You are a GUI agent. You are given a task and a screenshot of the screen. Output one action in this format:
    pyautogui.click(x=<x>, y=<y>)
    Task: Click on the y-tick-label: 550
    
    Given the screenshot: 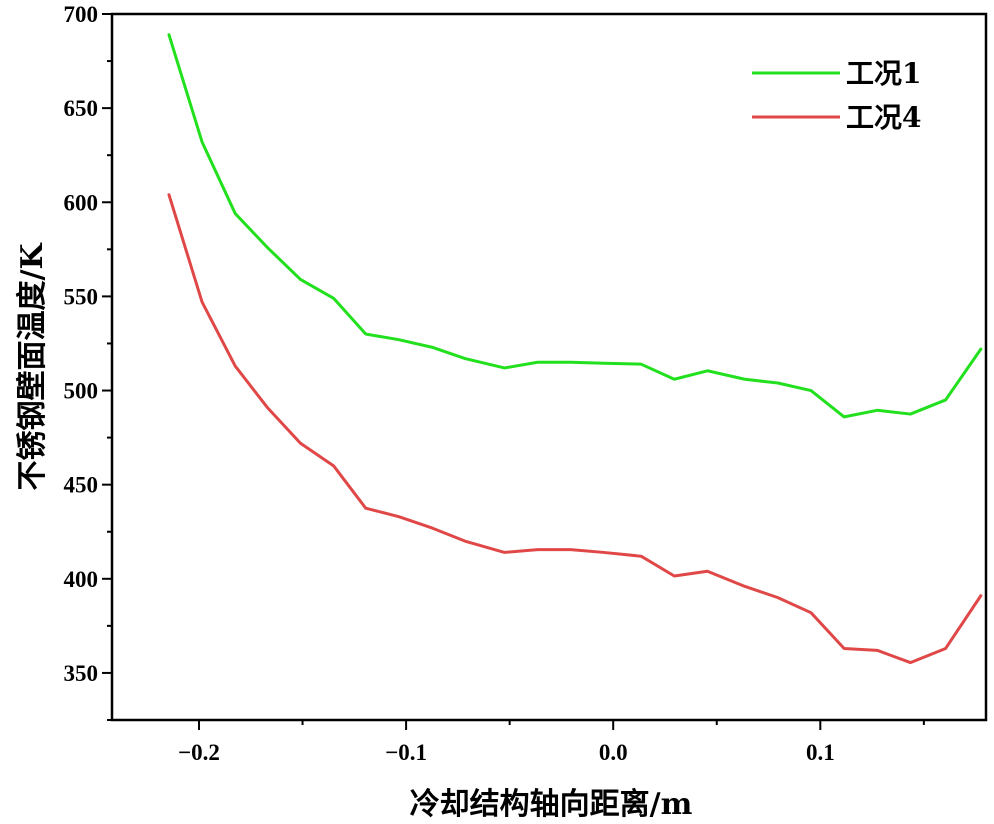 What is the action you would take?
    pyautogui.click(x=81, y=296)
    